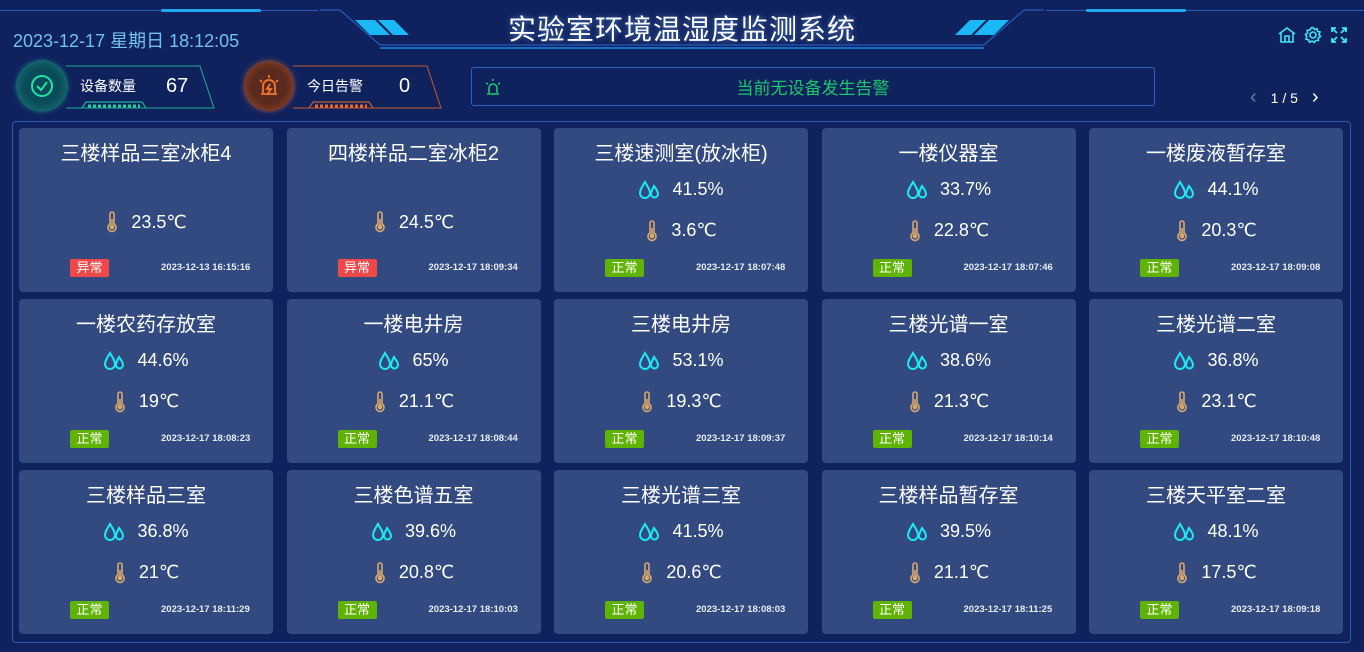 The image size is (1364, 652). Describe the element at coordinates (1253, 97) in the screenshot. I see `prev-page-button: ‹` at that location.